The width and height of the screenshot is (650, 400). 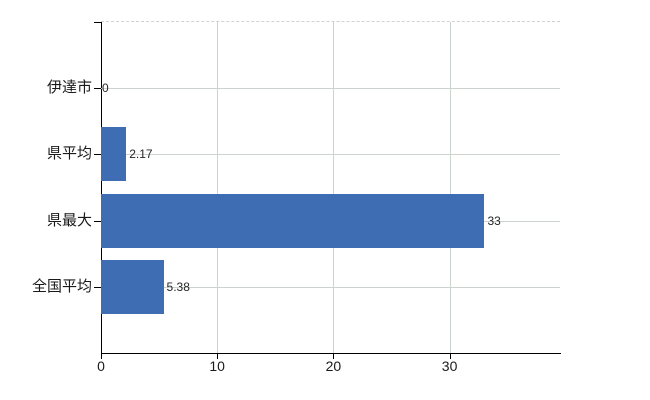 What do you see at coordinates (141, 154) in the screenshot?
I see `value-label: 2.17` at bounding box center [141, 154].